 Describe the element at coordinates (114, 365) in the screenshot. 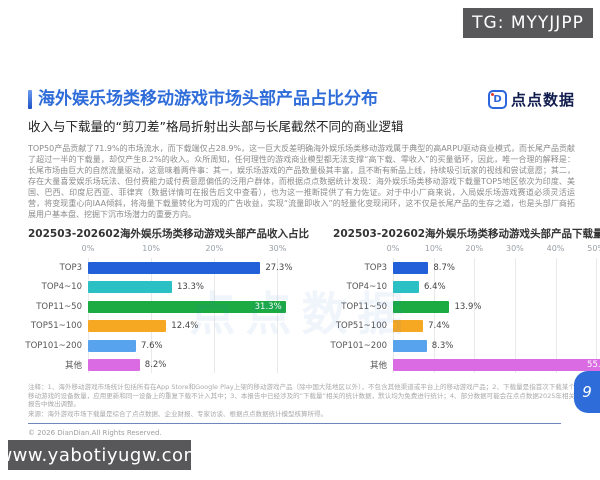

I see `bar-其他` at that location.